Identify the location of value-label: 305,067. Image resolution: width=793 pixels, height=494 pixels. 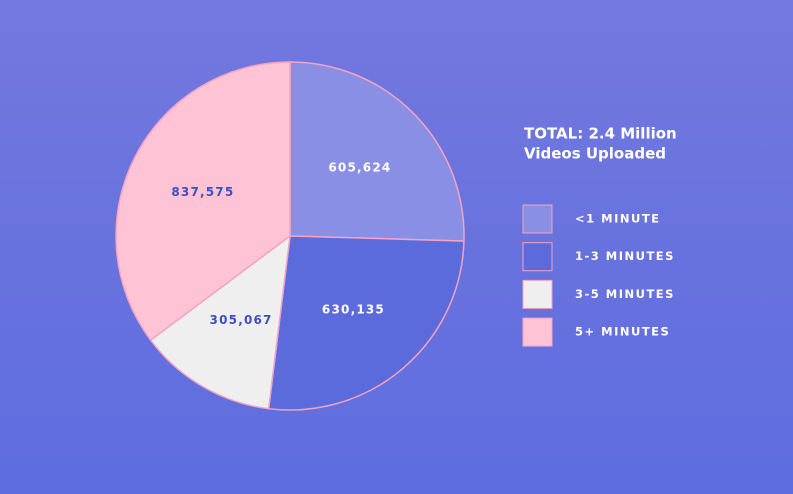
(241, 320).